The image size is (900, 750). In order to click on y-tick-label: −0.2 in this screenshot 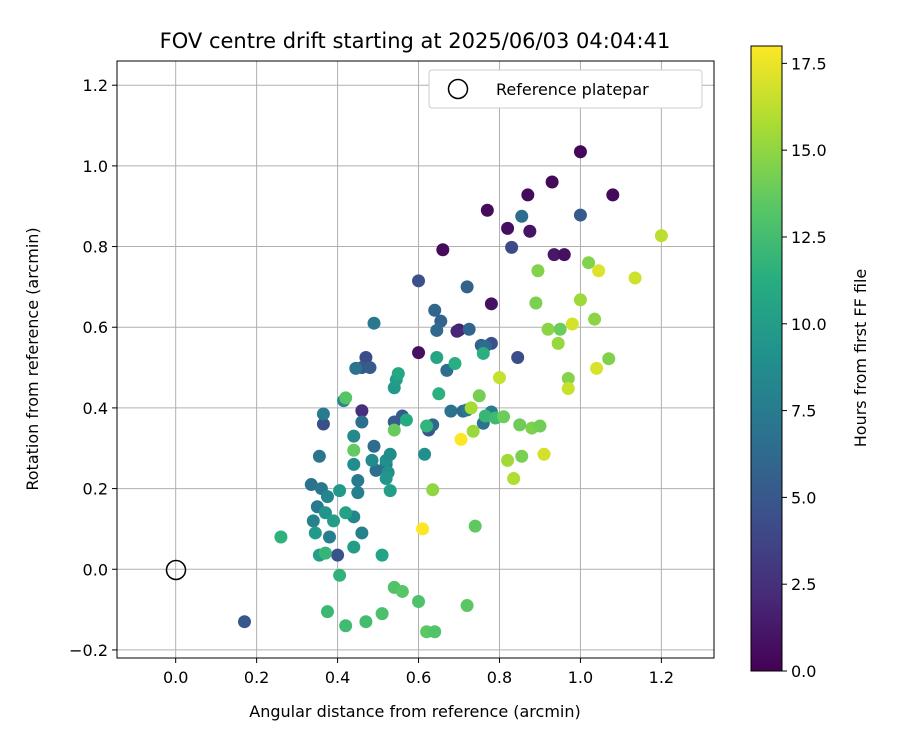, I will do `click(88, 650)`.